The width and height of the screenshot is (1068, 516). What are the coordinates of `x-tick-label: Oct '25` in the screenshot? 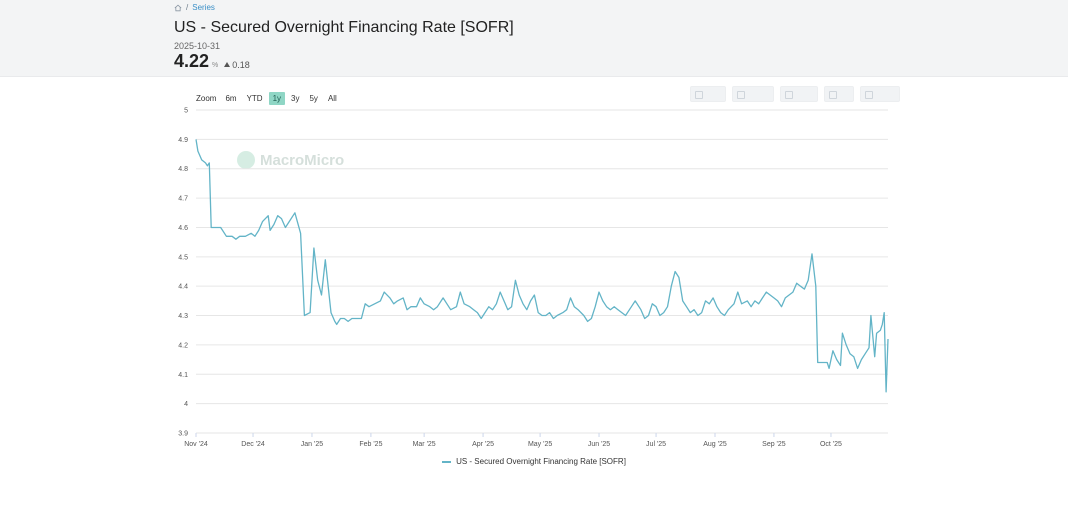 It's located at (831, 444).